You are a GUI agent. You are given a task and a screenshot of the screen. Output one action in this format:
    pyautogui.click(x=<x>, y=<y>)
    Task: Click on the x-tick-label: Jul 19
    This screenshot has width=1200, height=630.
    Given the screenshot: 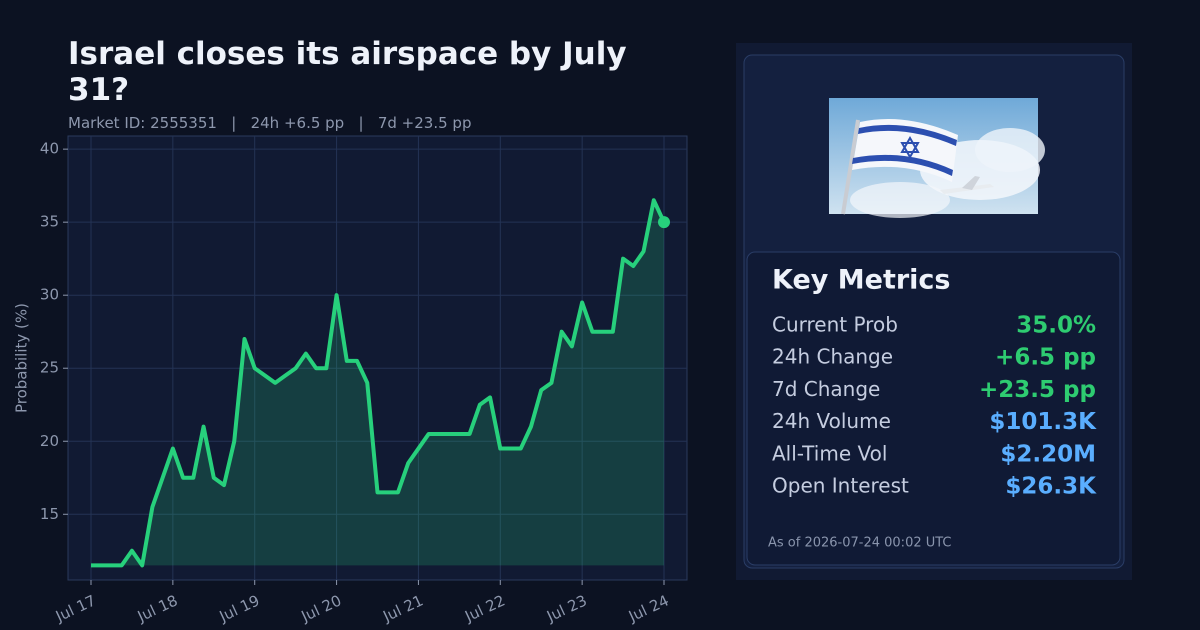 What is the action you would take?
    pyautogui.click(x=239, y=608)
    